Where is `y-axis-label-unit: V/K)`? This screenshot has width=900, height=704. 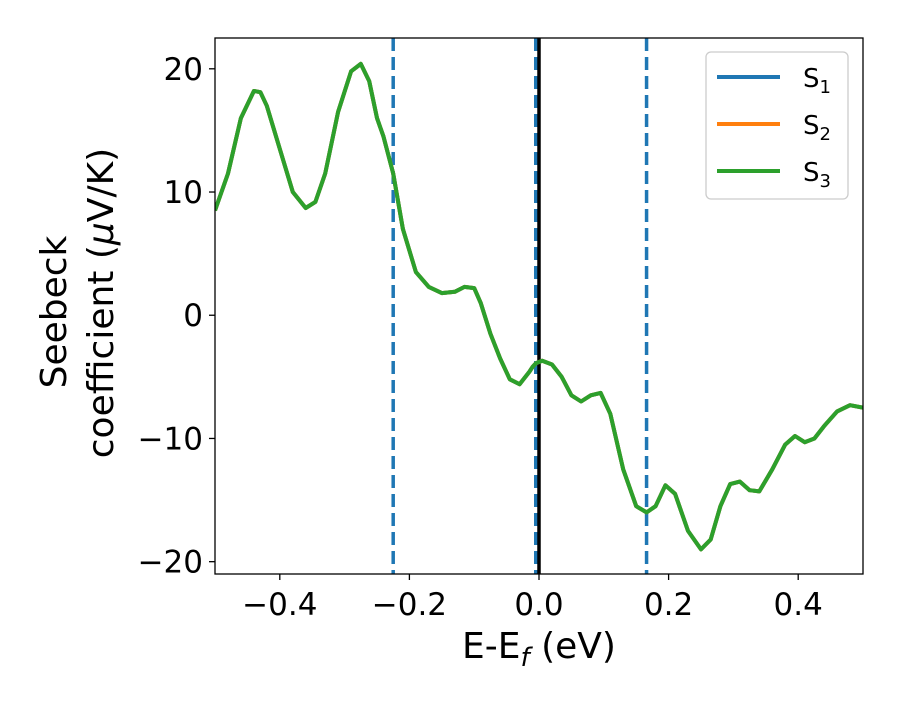 y-axis-label-unit: V/K) is located at coordinates (101, 185).